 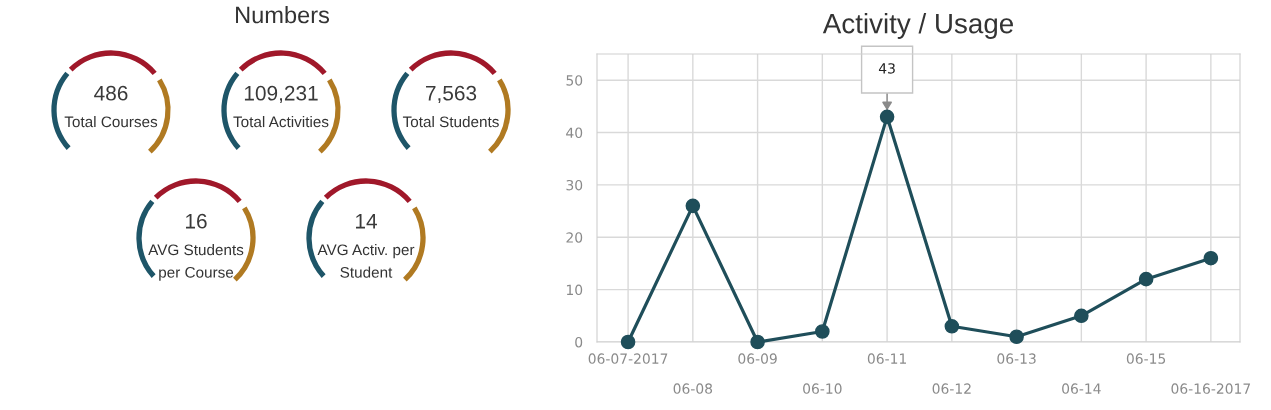 I want to click on y-tick-label: 0, so click(x=579, y=342).